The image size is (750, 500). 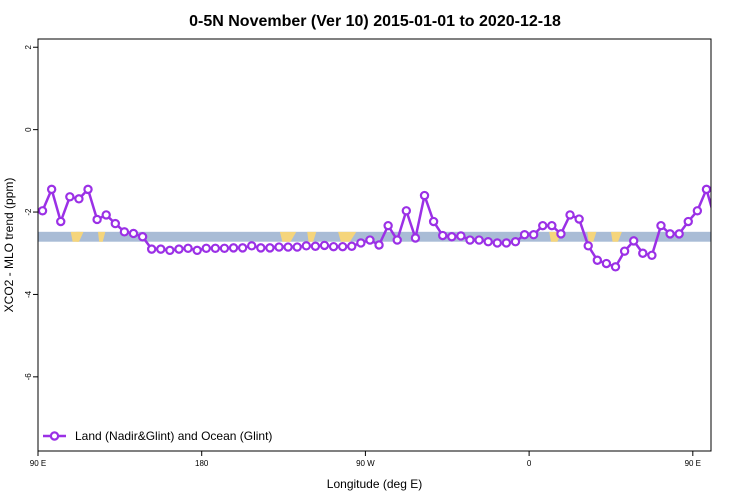 What do you see at coordinates (28, 212) in the screenshot?
I see `y-tick-label: -2` at bounding box center [28, 212].